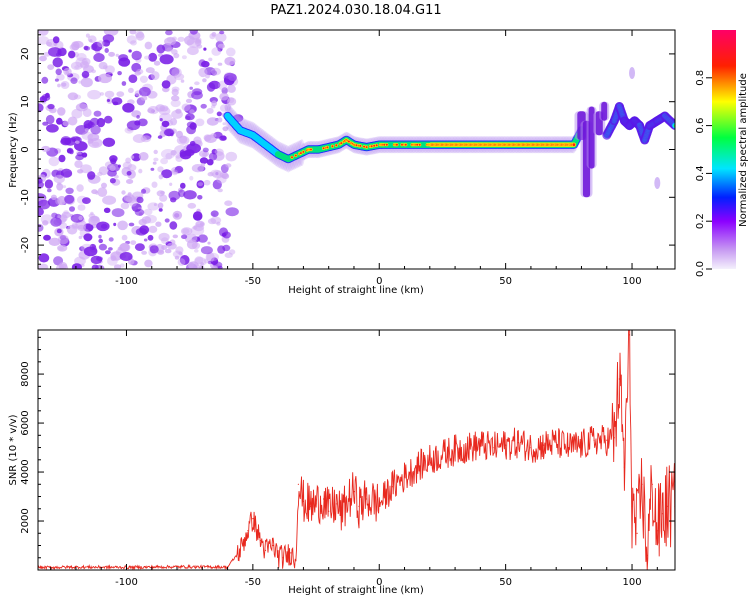  Describe the element at coordinates (13, 150) in the screenshot. I see `spectrogram-y-axis-label: Frequency (Hz)` at that location.